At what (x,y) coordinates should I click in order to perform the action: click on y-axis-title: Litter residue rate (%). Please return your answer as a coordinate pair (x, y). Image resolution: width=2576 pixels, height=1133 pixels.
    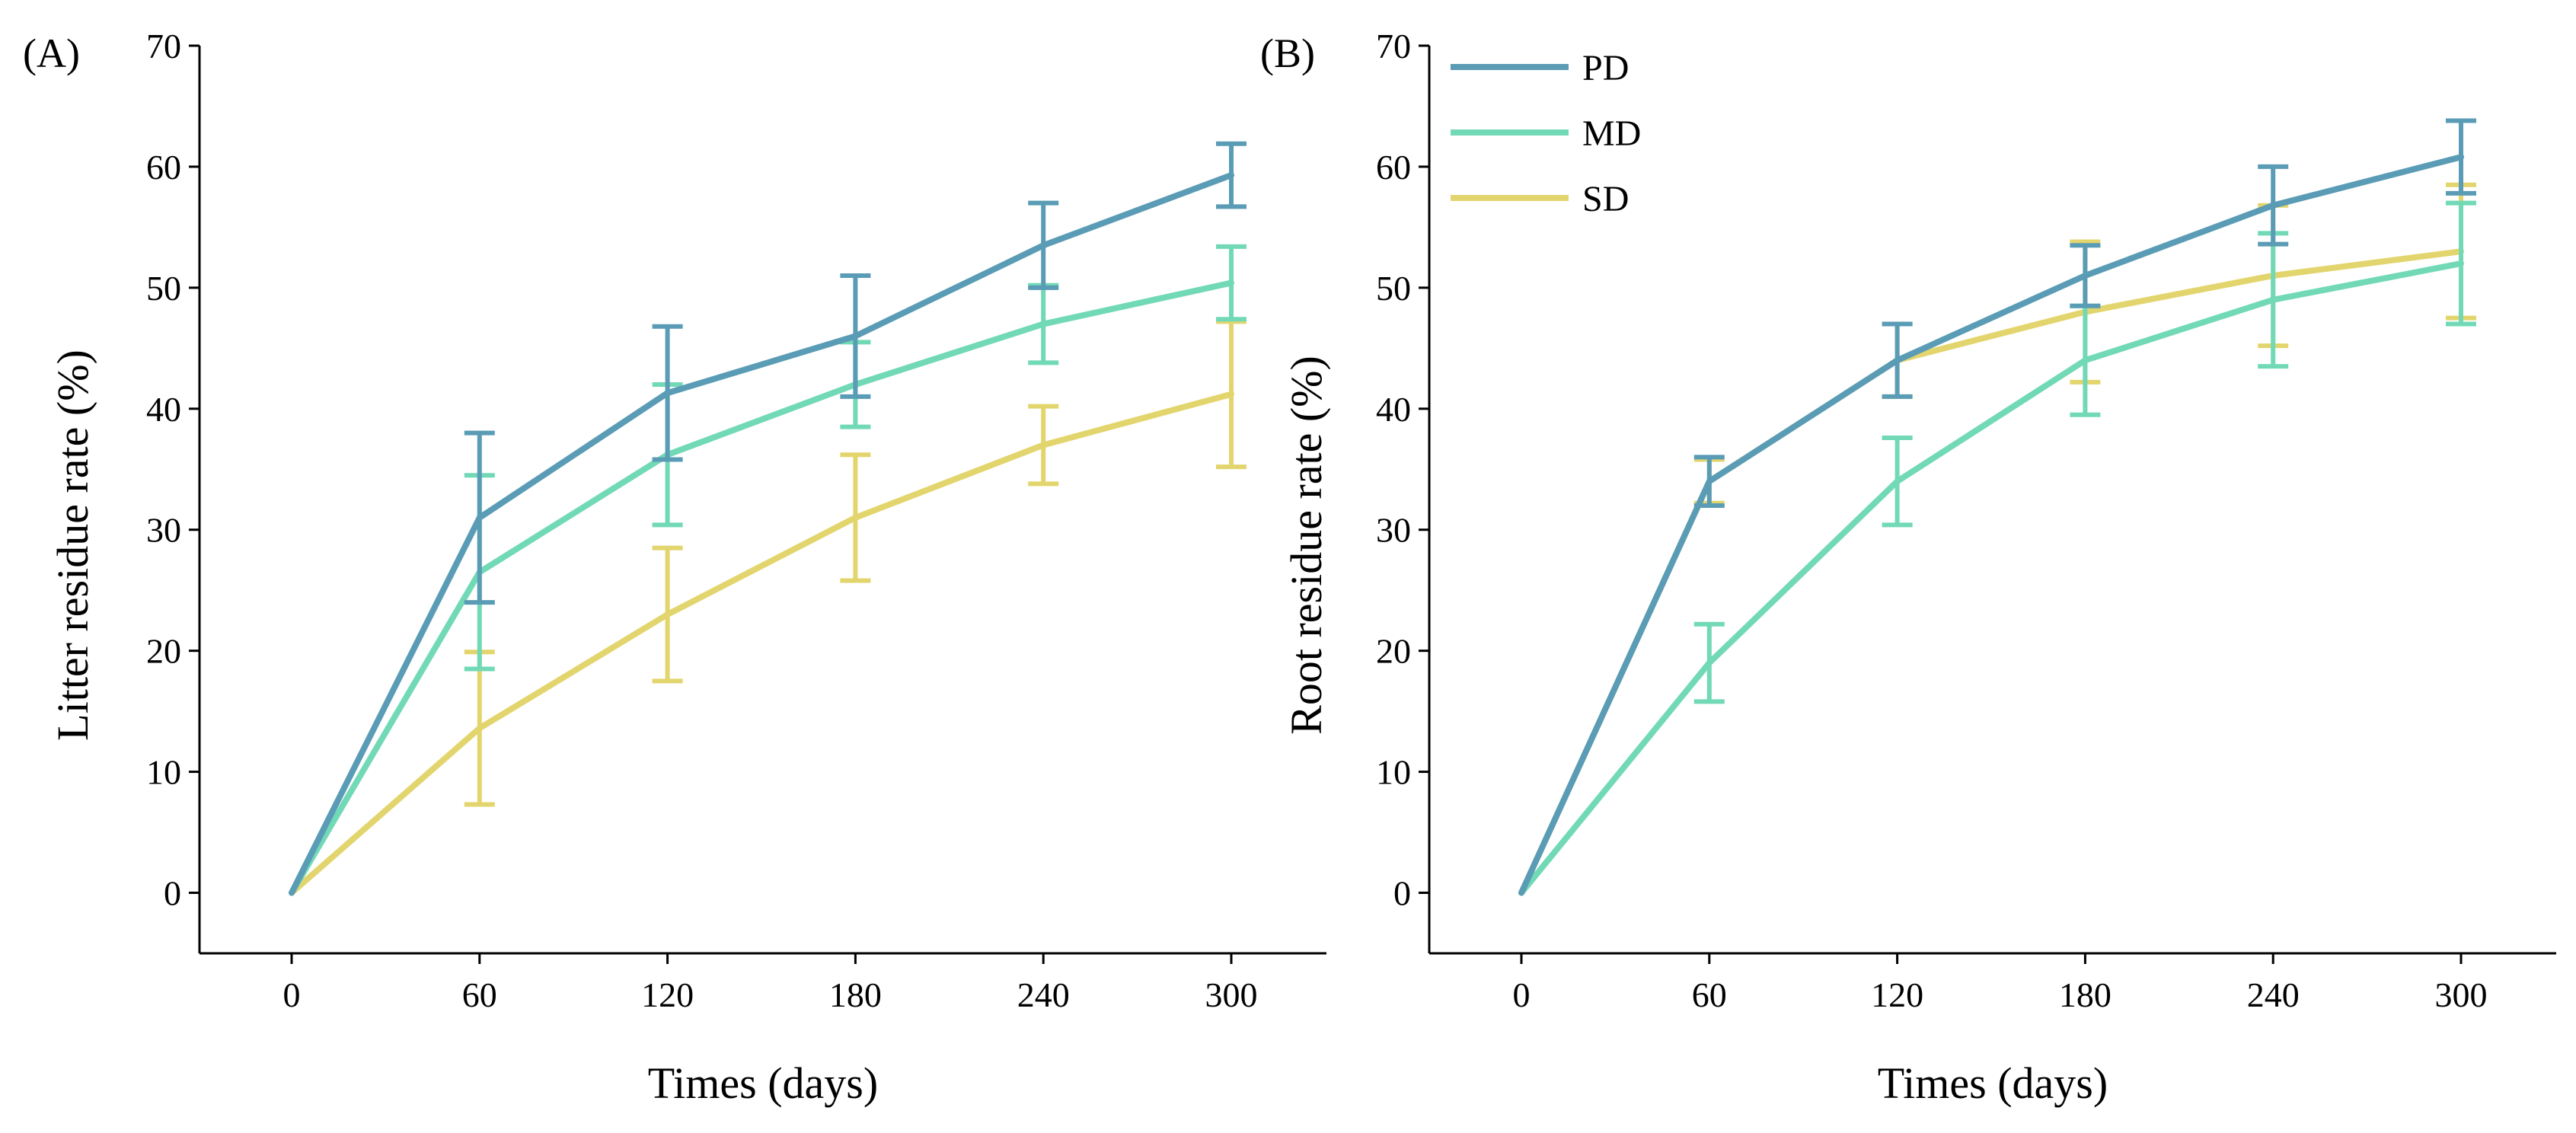
    Looking at the image, I should click on (72, 545).